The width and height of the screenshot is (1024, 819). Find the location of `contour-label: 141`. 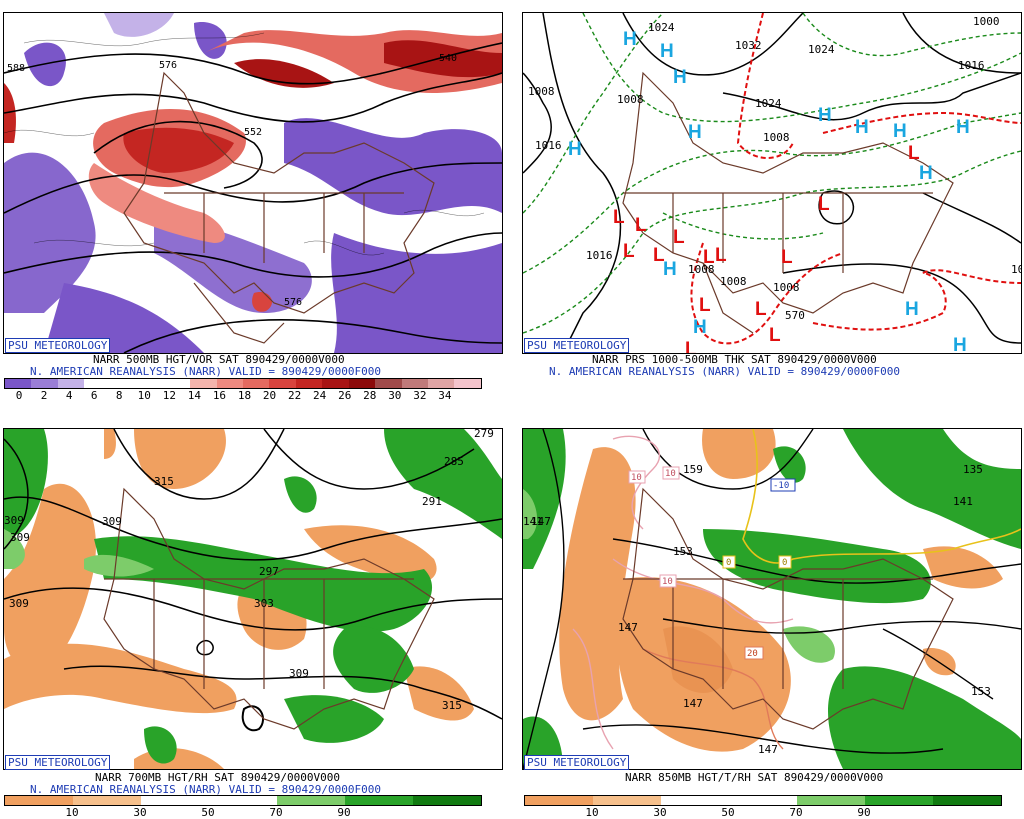

contour-label: 141 is located at coordinates (533, 521).